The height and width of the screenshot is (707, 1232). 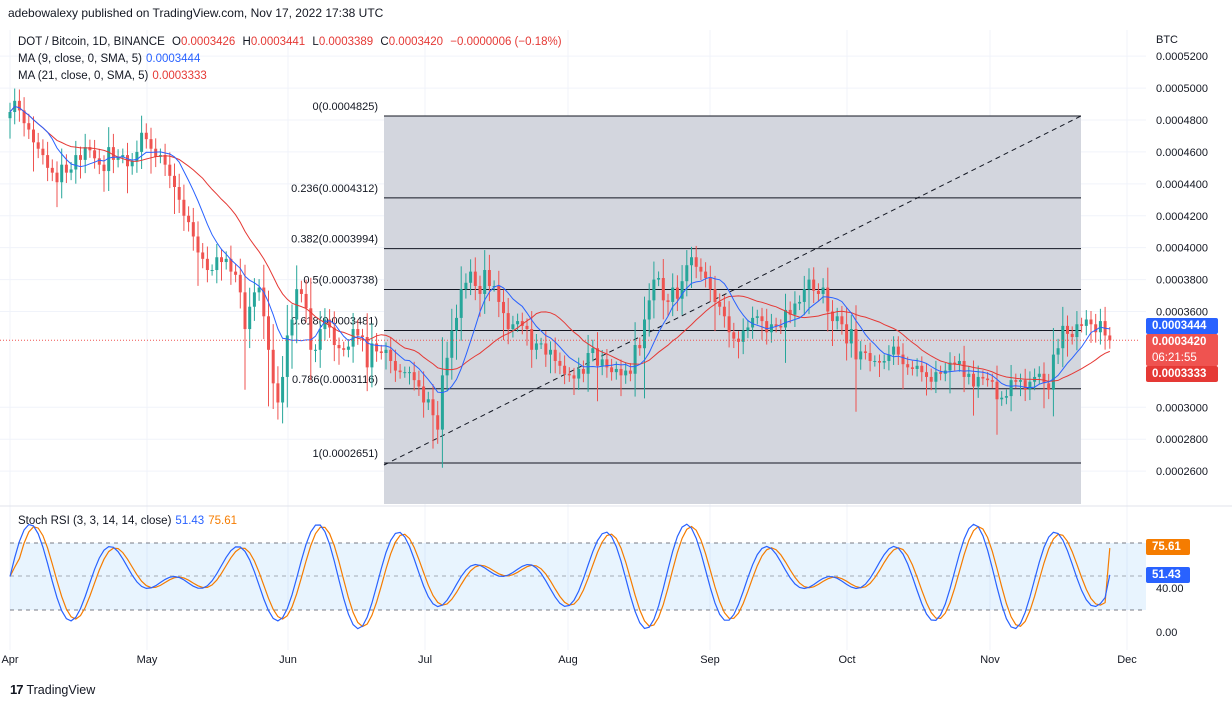 What do you see at coordinates (416, 42) in the screenshot?
I see `close-value: 0.0003420` at bounding box center [416, 42].